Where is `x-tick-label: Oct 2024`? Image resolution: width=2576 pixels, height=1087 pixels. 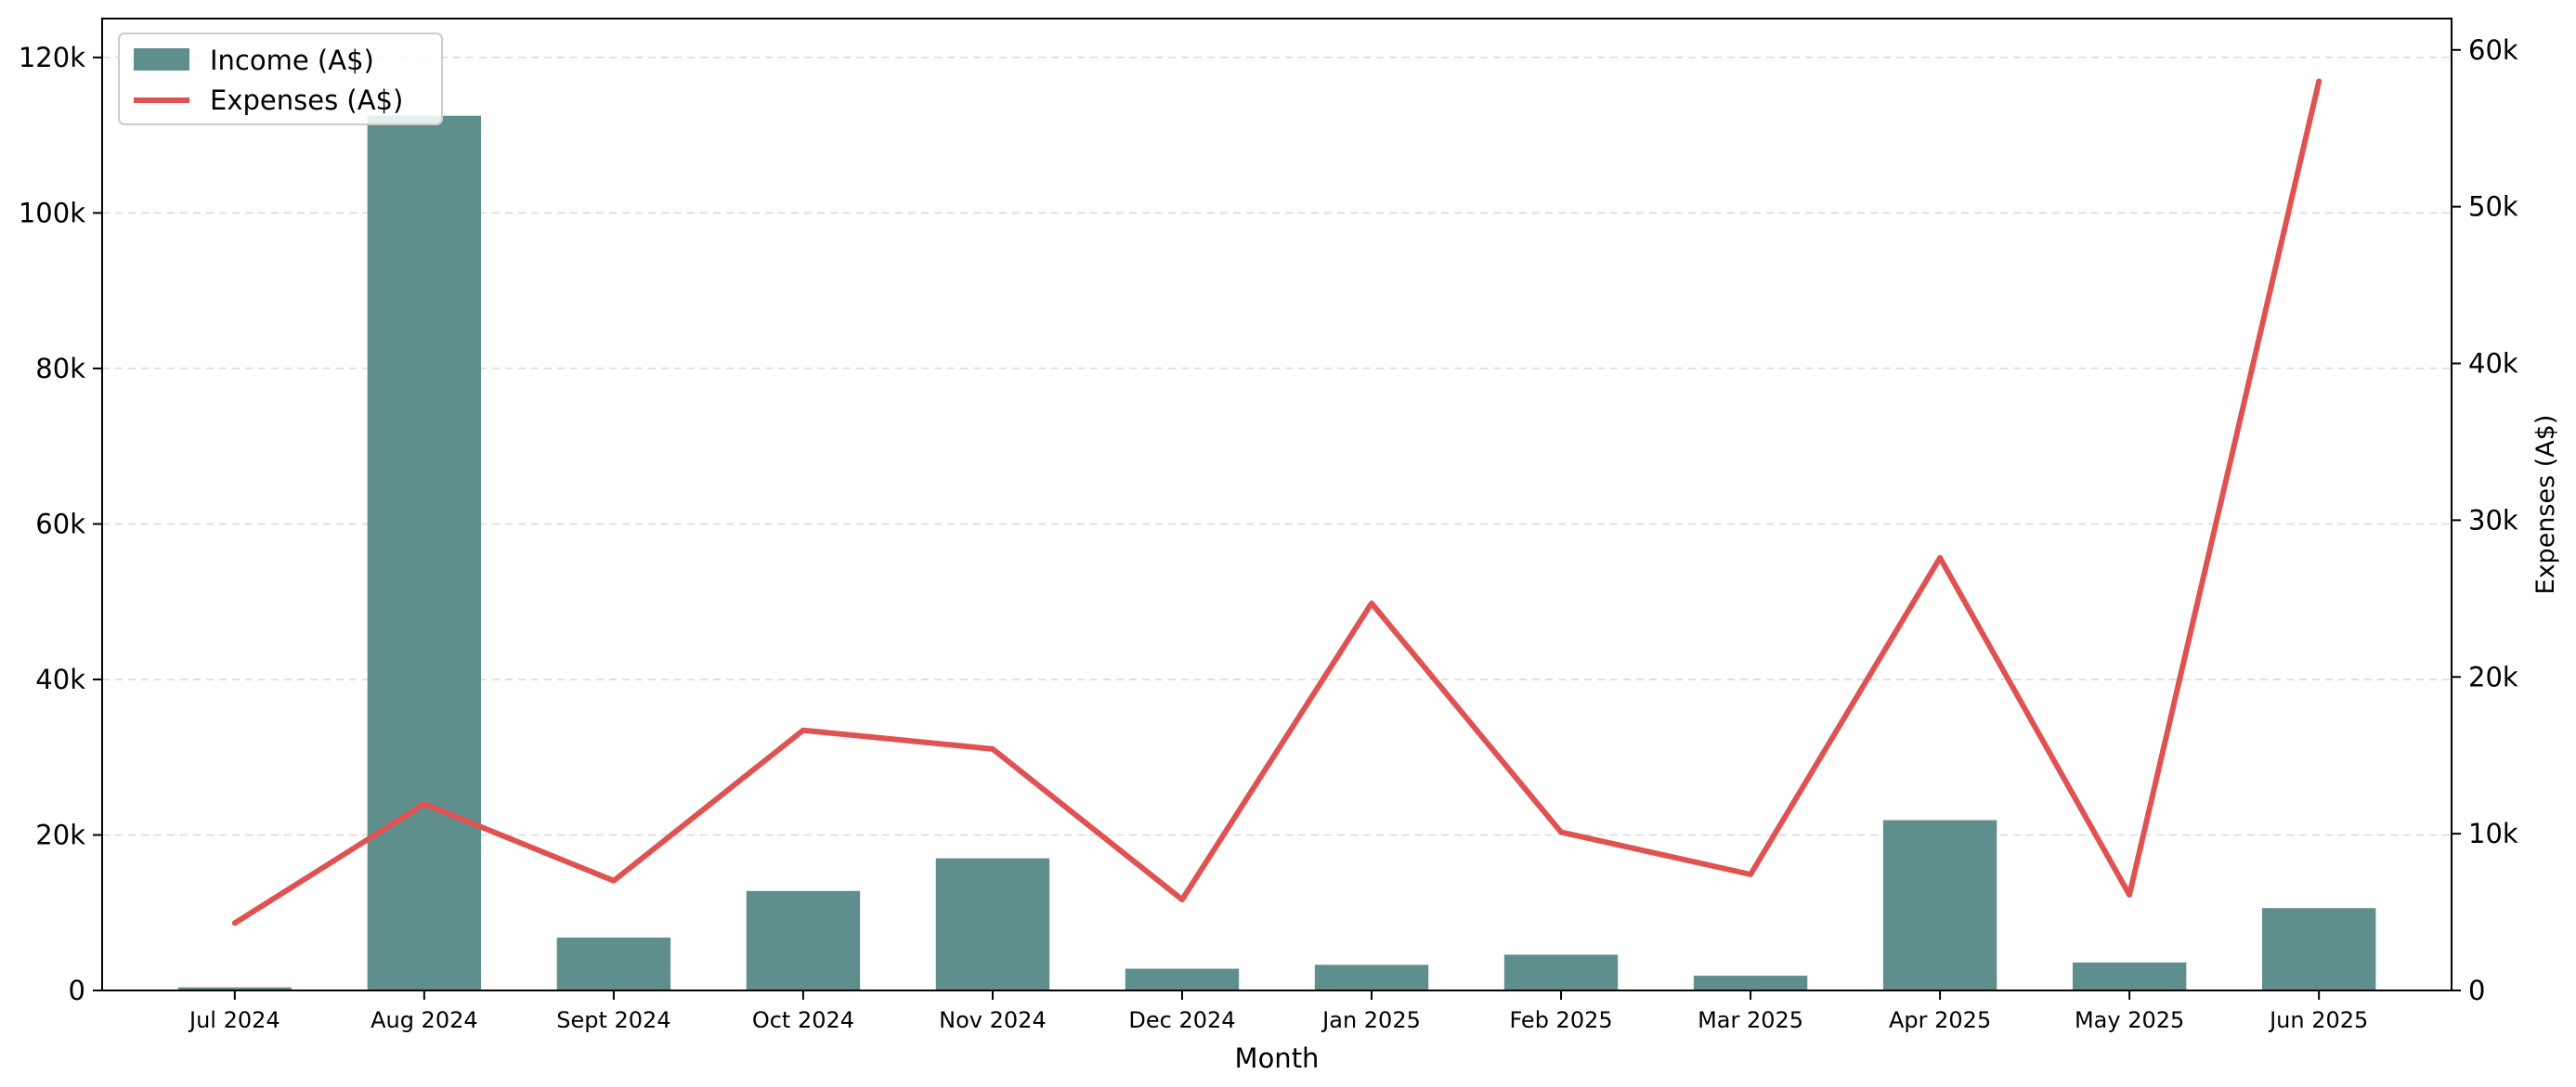
x-tick-label: Oct 2024 is located at coordinates (803, 1020).